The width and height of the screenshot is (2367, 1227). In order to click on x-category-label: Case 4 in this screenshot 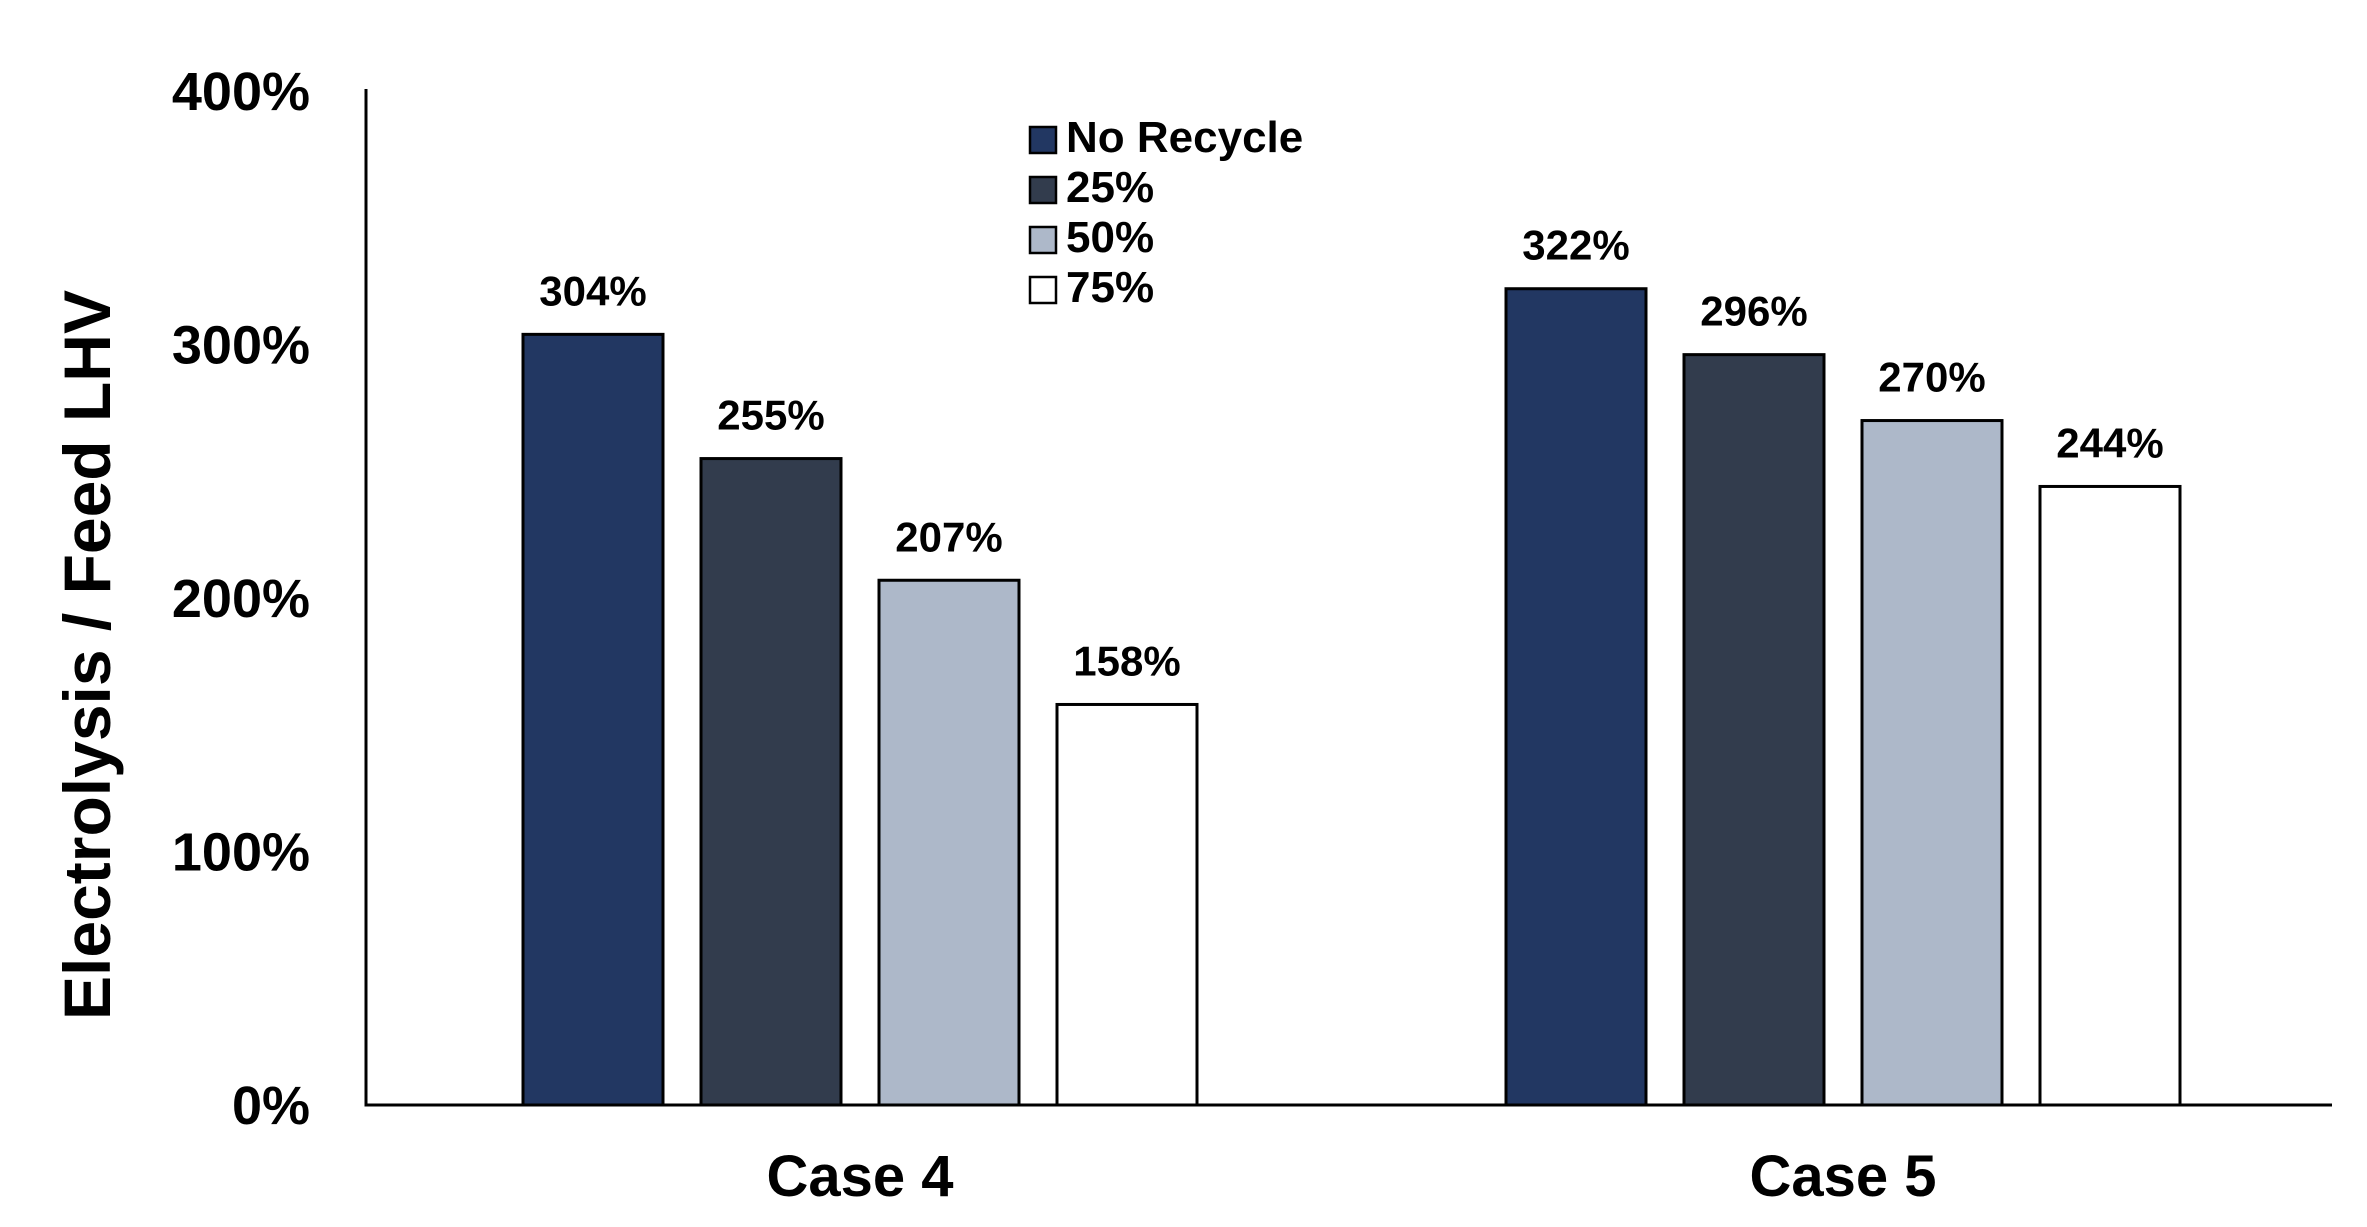, I will do `click(859, 1176)`.